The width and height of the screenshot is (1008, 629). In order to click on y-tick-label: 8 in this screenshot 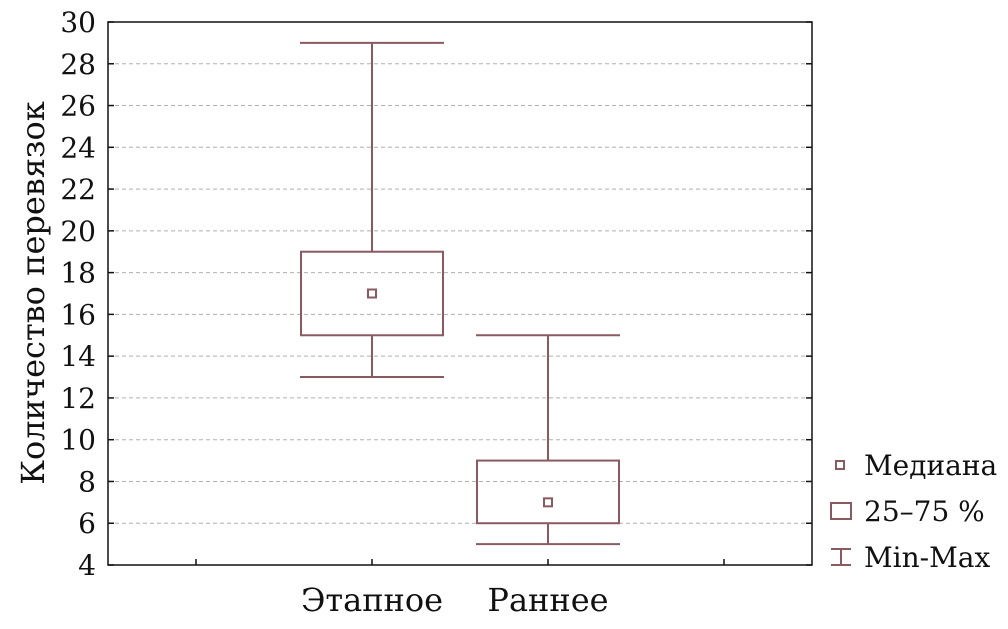, I will do `click(87, 481)`.